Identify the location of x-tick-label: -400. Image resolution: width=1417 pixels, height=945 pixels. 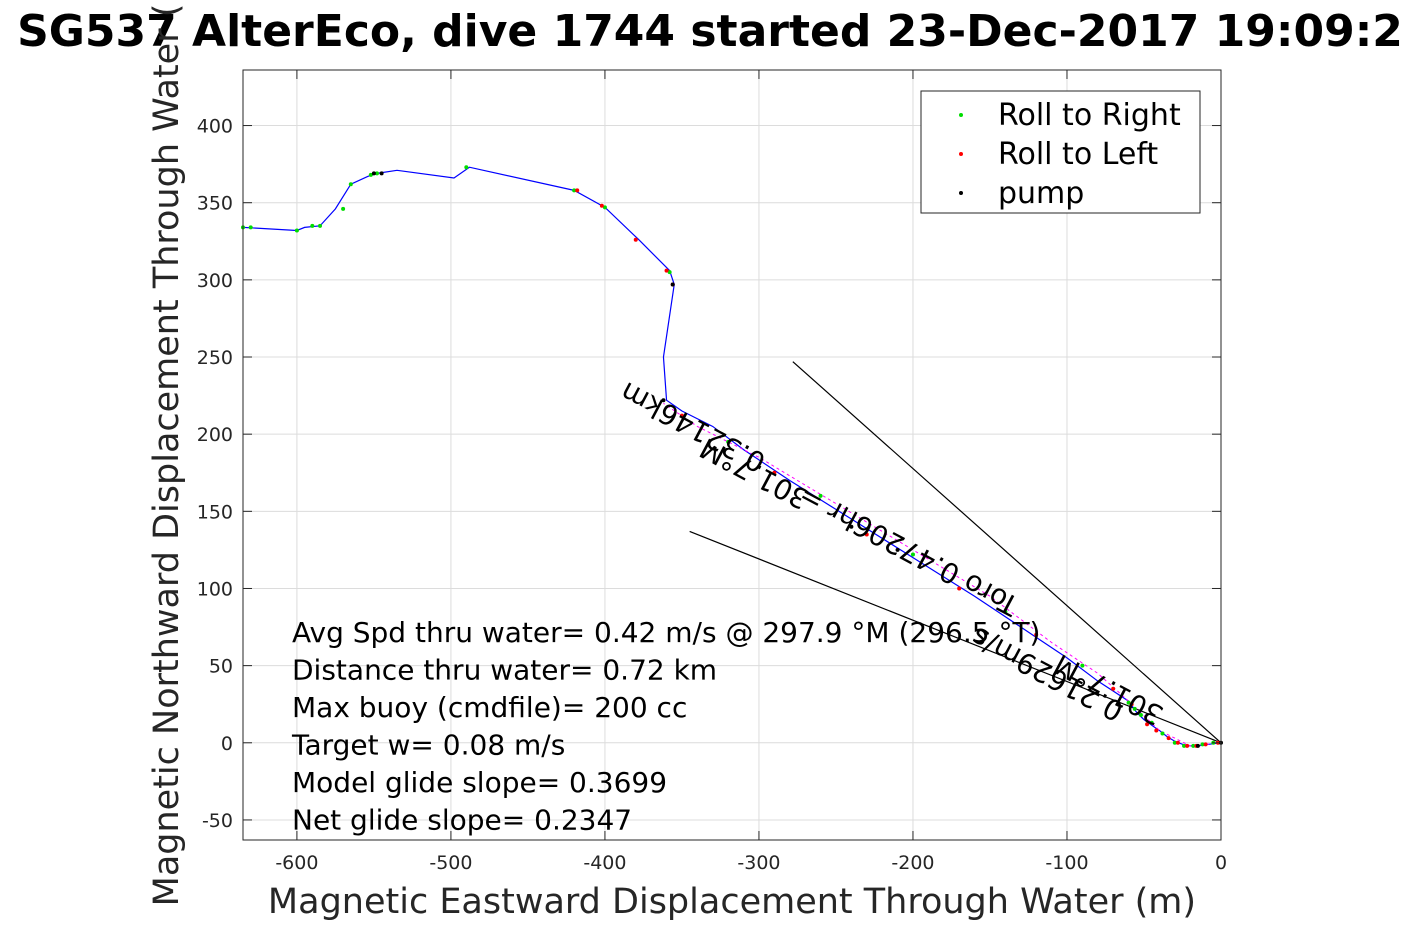
(604, 863).